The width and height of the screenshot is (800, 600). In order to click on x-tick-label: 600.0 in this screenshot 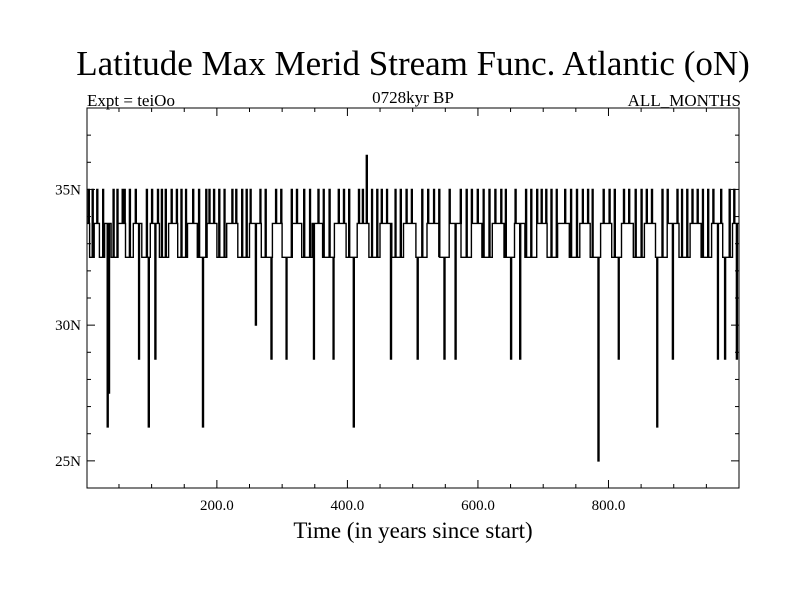, I will do `click(478, 506)`.